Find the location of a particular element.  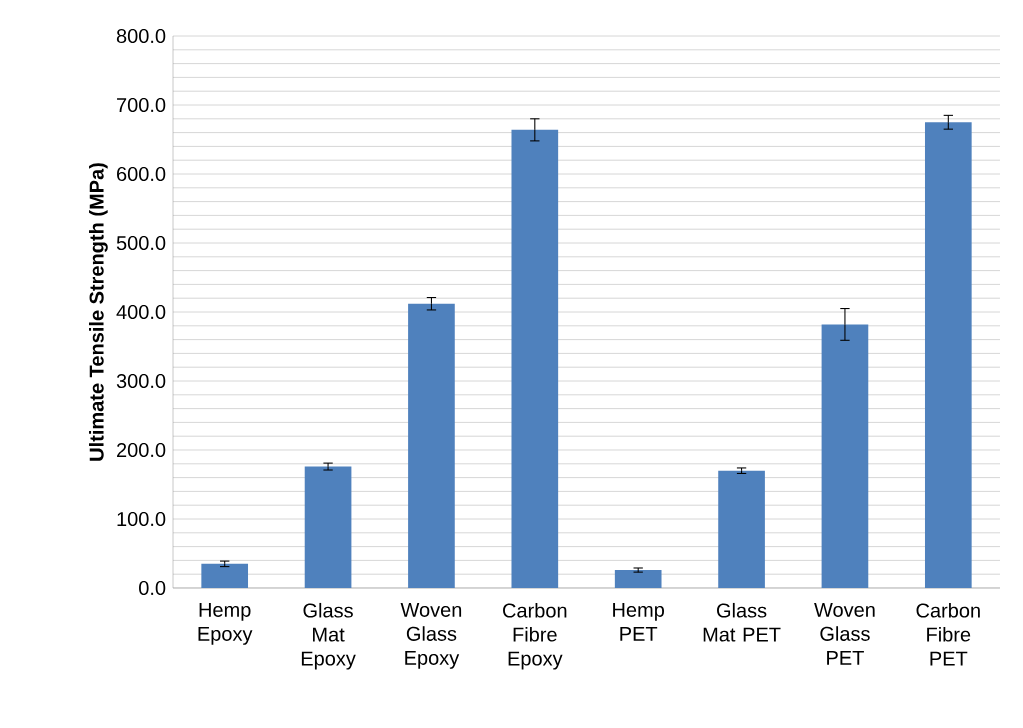

y-tick-label: 300.0 is located at coordinates (141, 381).